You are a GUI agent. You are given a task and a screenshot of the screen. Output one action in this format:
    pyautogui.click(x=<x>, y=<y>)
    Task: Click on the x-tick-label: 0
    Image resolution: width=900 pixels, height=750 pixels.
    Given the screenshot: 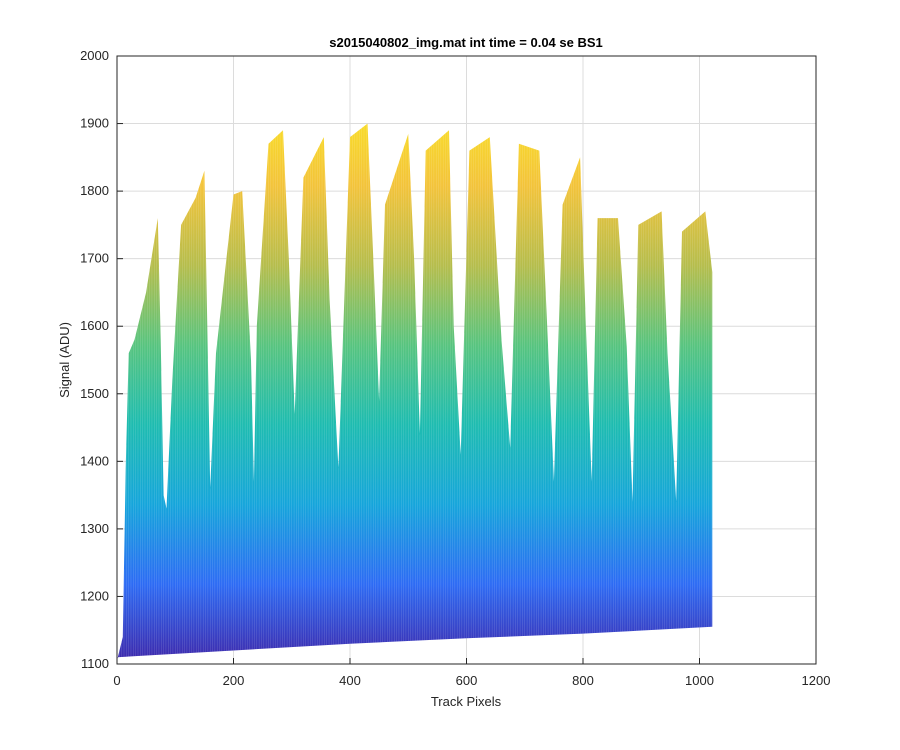 What is the action you would take?
    pyautogui.click(x=116, y=680)
    